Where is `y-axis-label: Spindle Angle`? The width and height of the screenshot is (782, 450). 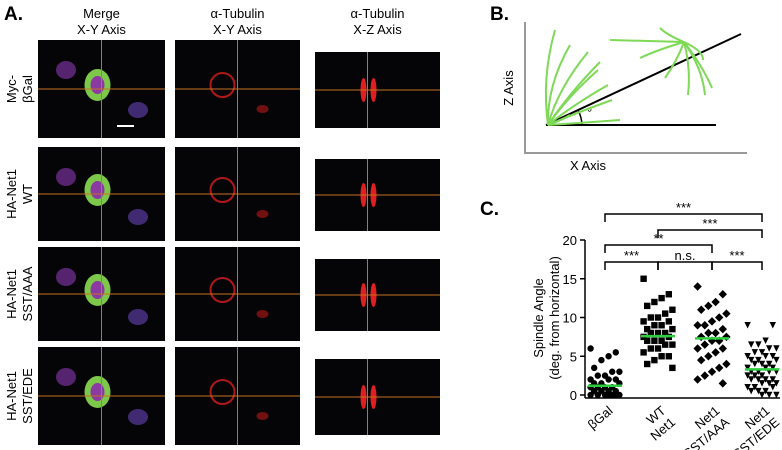
y-axis-label: Spindle Angle is located at coordinates (538, 318).